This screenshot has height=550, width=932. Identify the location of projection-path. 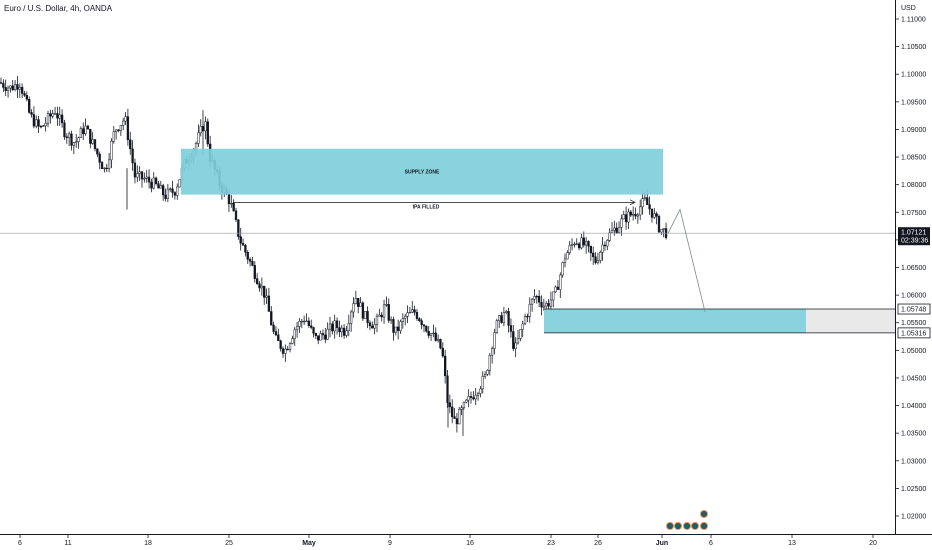
(686, 260).